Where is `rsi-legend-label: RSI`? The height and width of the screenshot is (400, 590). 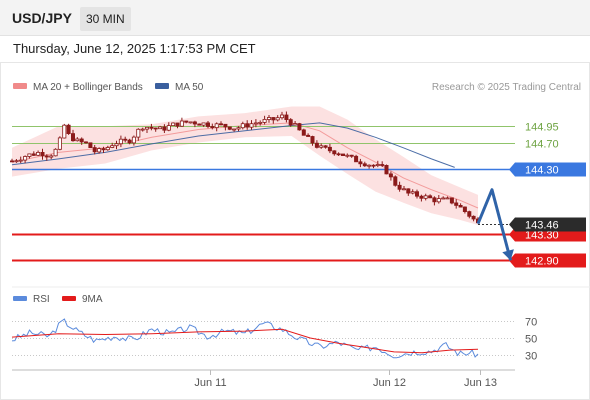 rsi-legend-label: RSI is located at coordinates (41, 299).